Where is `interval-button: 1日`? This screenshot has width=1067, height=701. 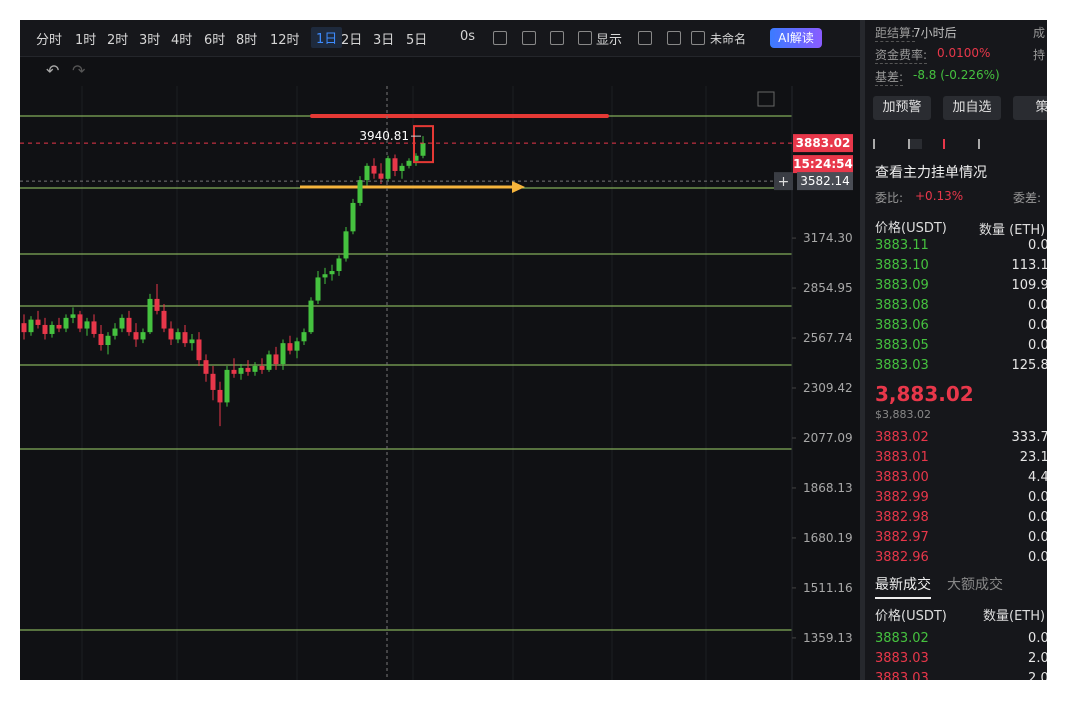 interval-button: 1日 is located at coordinates (327, 37).